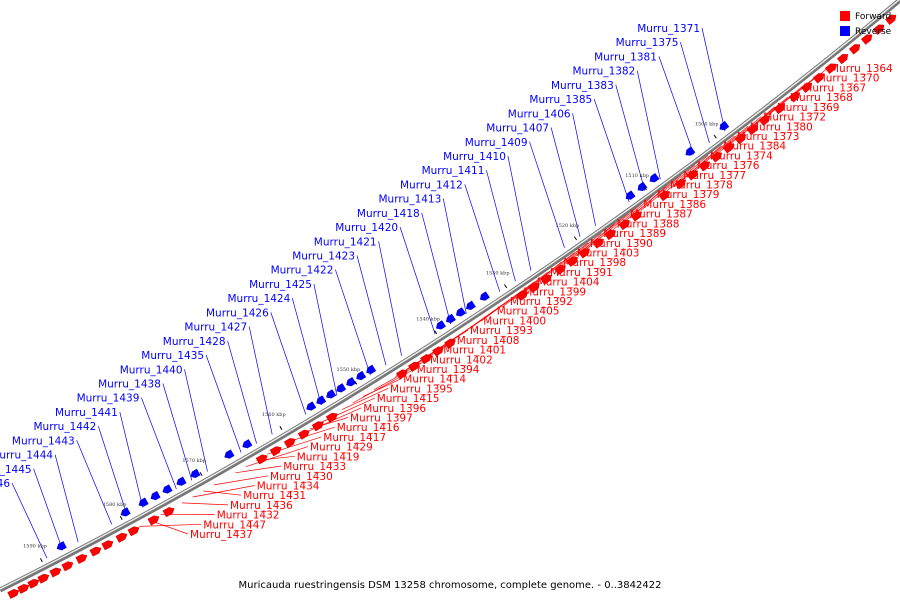 The height and width of the screenshot is (604, 900). What do you see at coordinates (16, 470) in the screenshot?
I see `reverse-gene-label: Murru_1445` at bounding box center [16, 470].